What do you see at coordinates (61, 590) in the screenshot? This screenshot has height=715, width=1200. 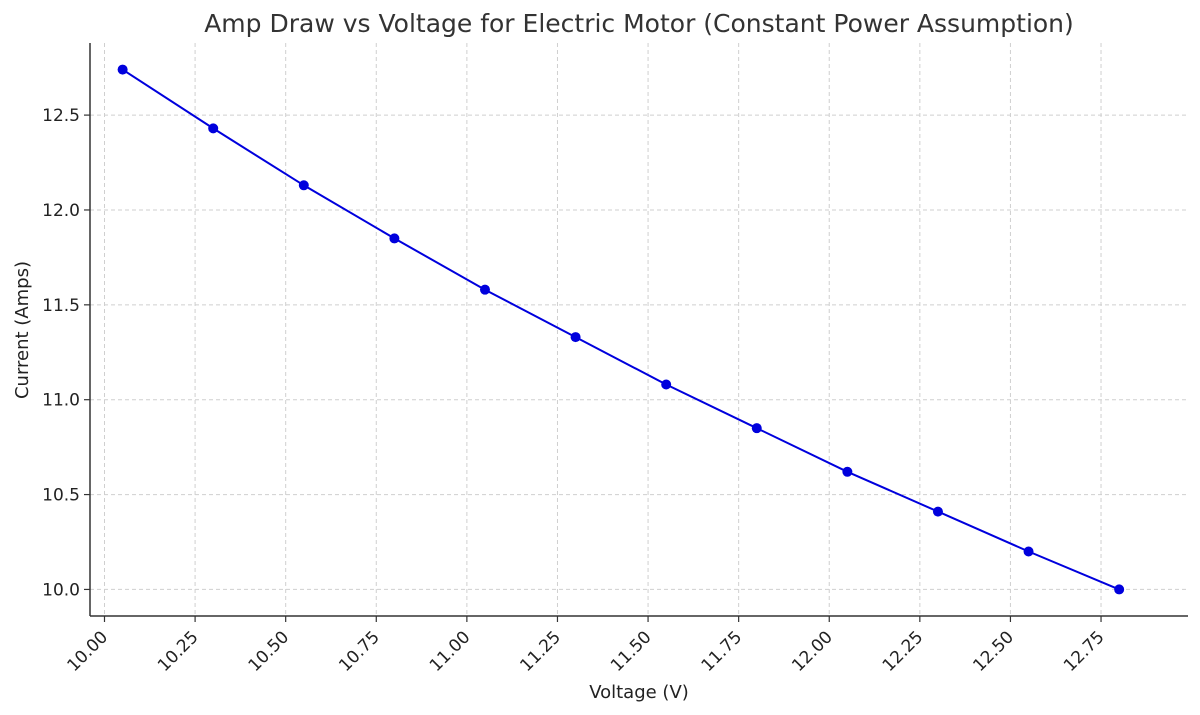 I see `y-tick-label: 10.0` at bounding box center [61, 590].